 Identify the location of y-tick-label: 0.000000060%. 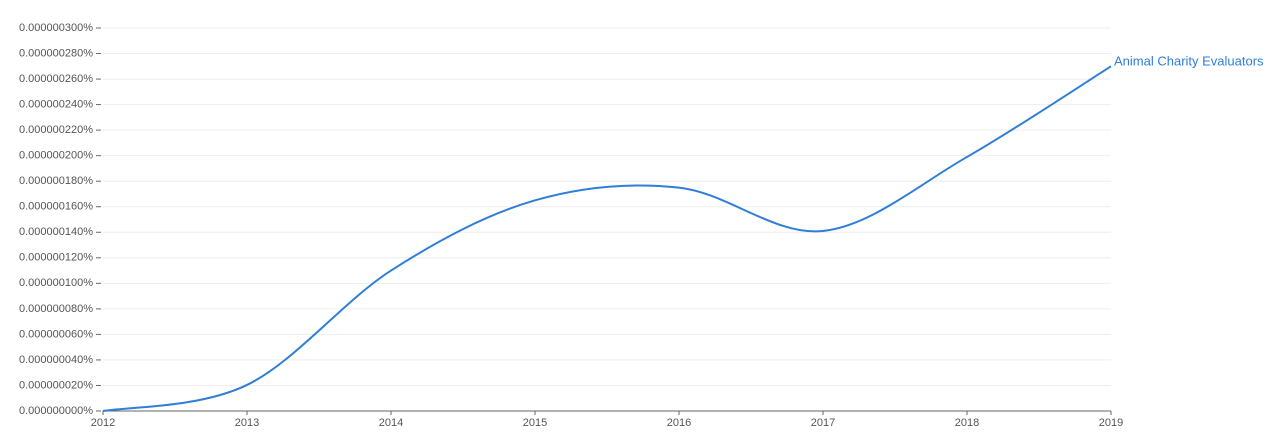
(56, 334).